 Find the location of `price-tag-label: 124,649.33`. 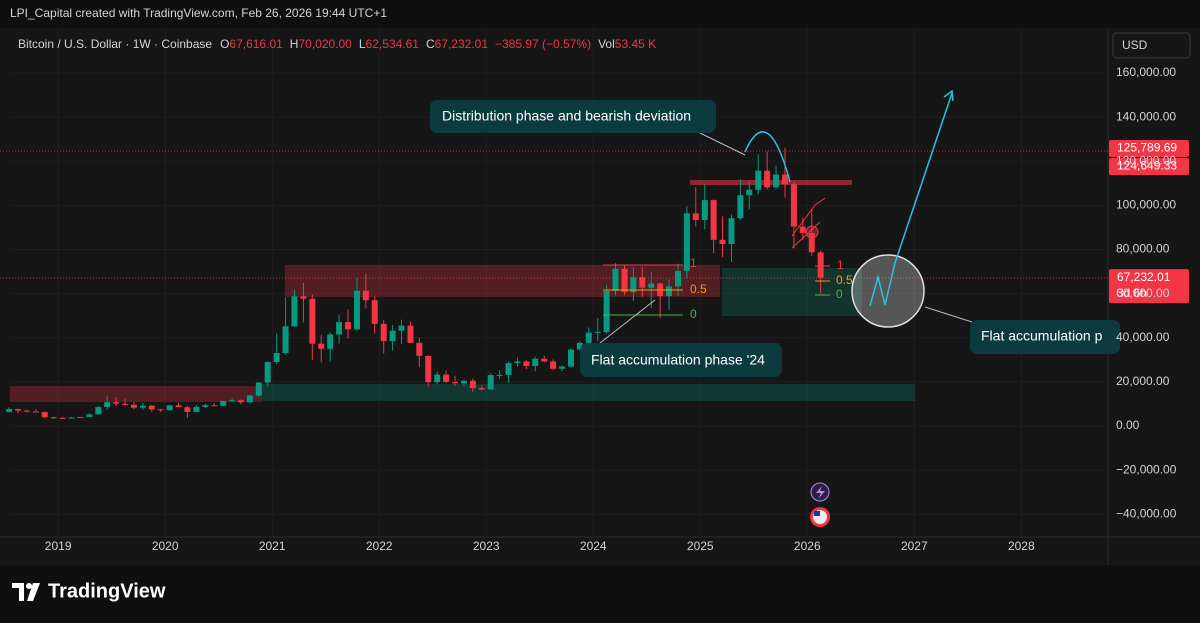

price-tag-label: 124,649.33 is located at coordinates (1147, 166).